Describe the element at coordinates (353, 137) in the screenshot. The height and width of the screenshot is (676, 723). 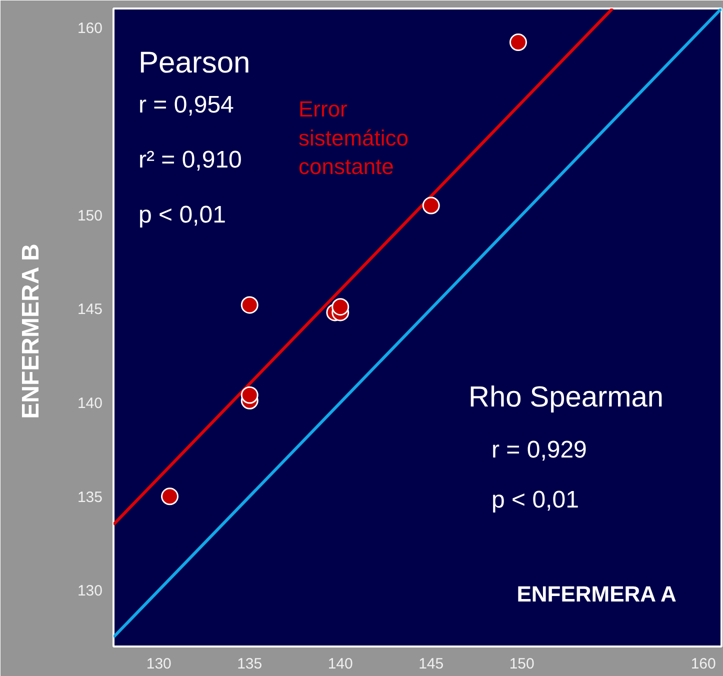
I see `annotation: Error sistemático constante` at that location.